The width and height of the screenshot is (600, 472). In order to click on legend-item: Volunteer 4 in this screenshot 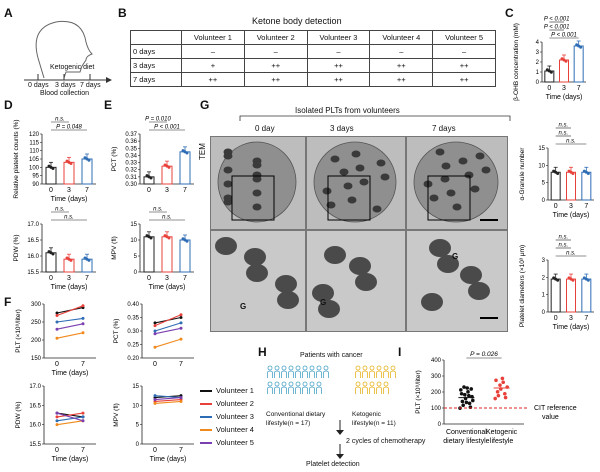, I will do `click(231, 429)`.